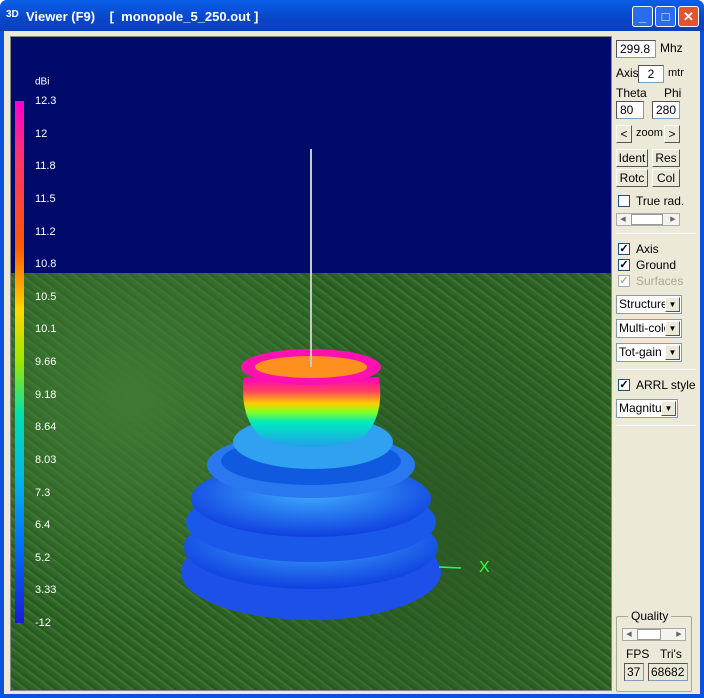 Image resolution: width=704 pixels, height=698 pixels. I want to click on gain-value: Tot-gain, so click(640, 352).